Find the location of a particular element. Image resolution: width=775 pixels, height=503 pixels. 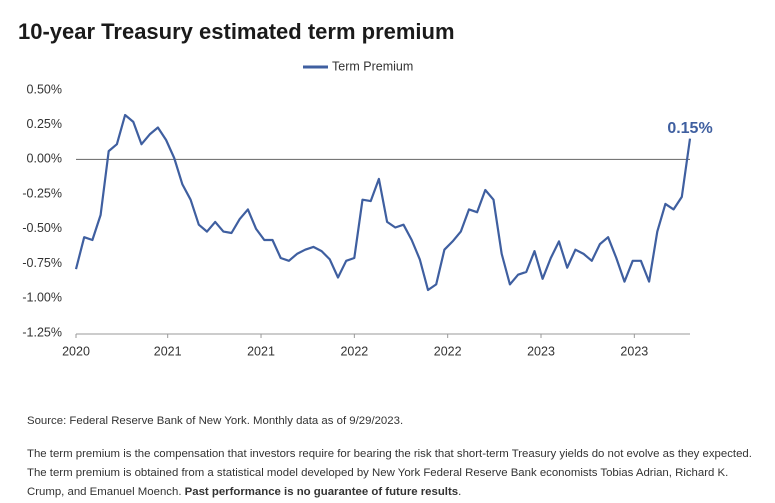

legend-label: Term Premium is located at coordinates (372, 66).